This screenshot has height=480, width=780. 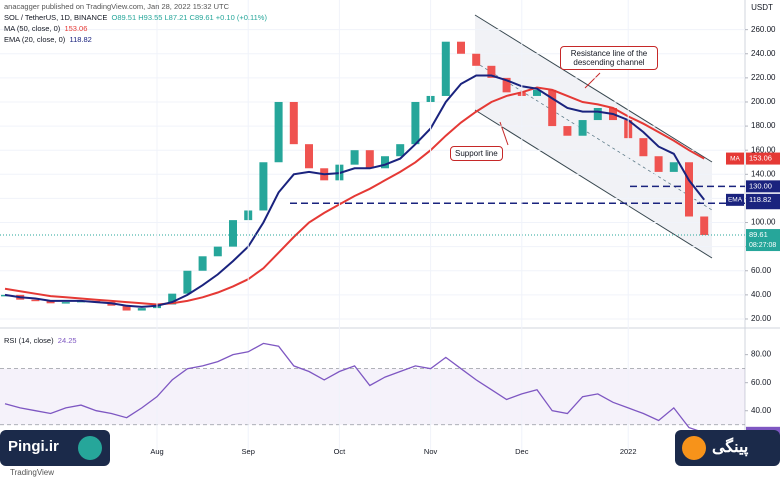 I want to click on y-tick-label: 100.00, so click(x=763, y=222).